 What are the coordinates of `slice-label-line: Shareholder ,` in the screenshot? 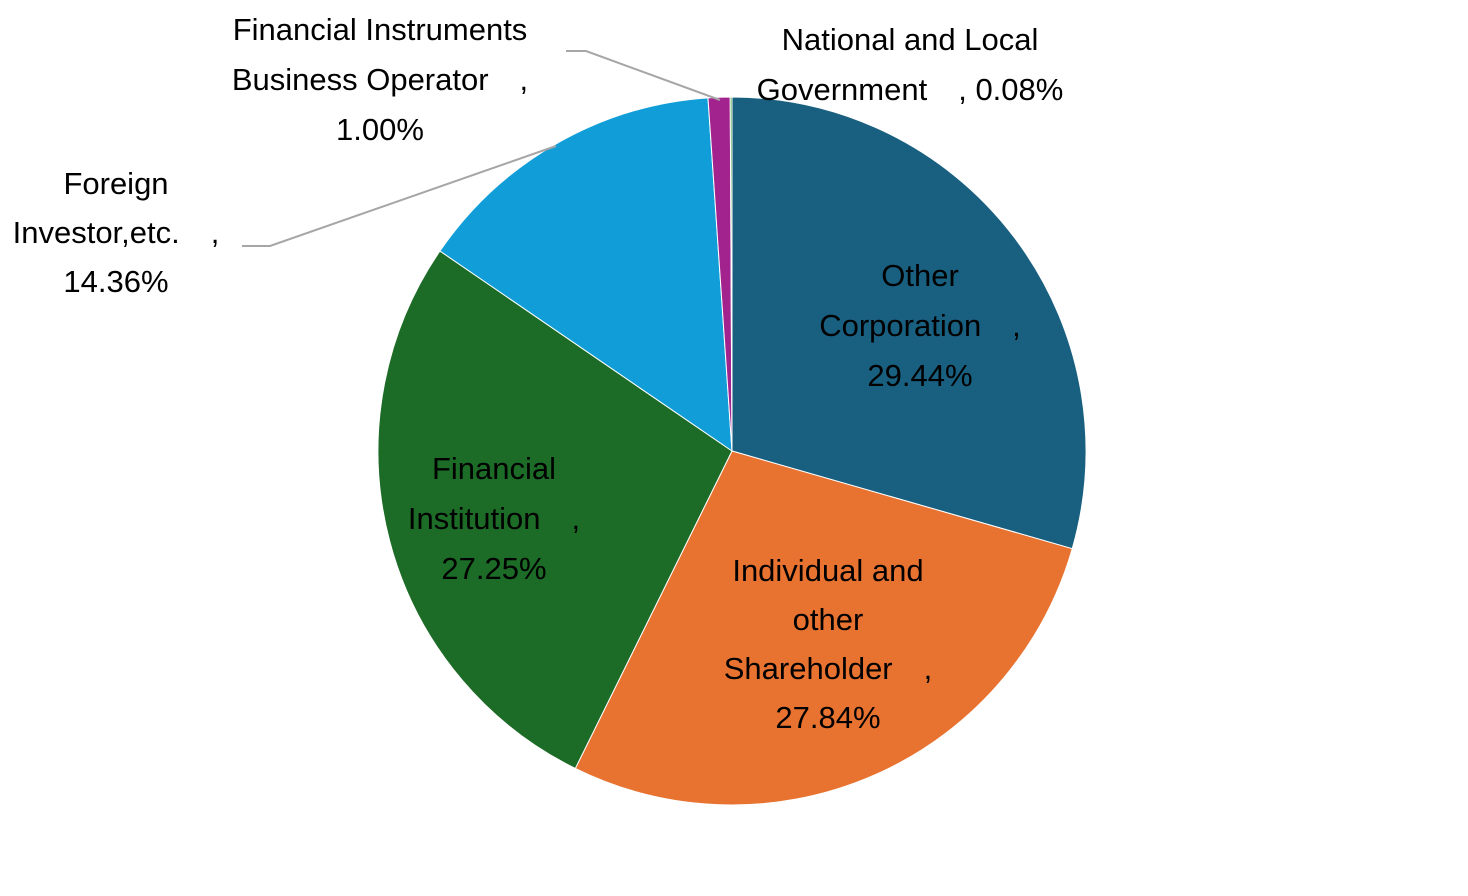 It's located at (828, 668).